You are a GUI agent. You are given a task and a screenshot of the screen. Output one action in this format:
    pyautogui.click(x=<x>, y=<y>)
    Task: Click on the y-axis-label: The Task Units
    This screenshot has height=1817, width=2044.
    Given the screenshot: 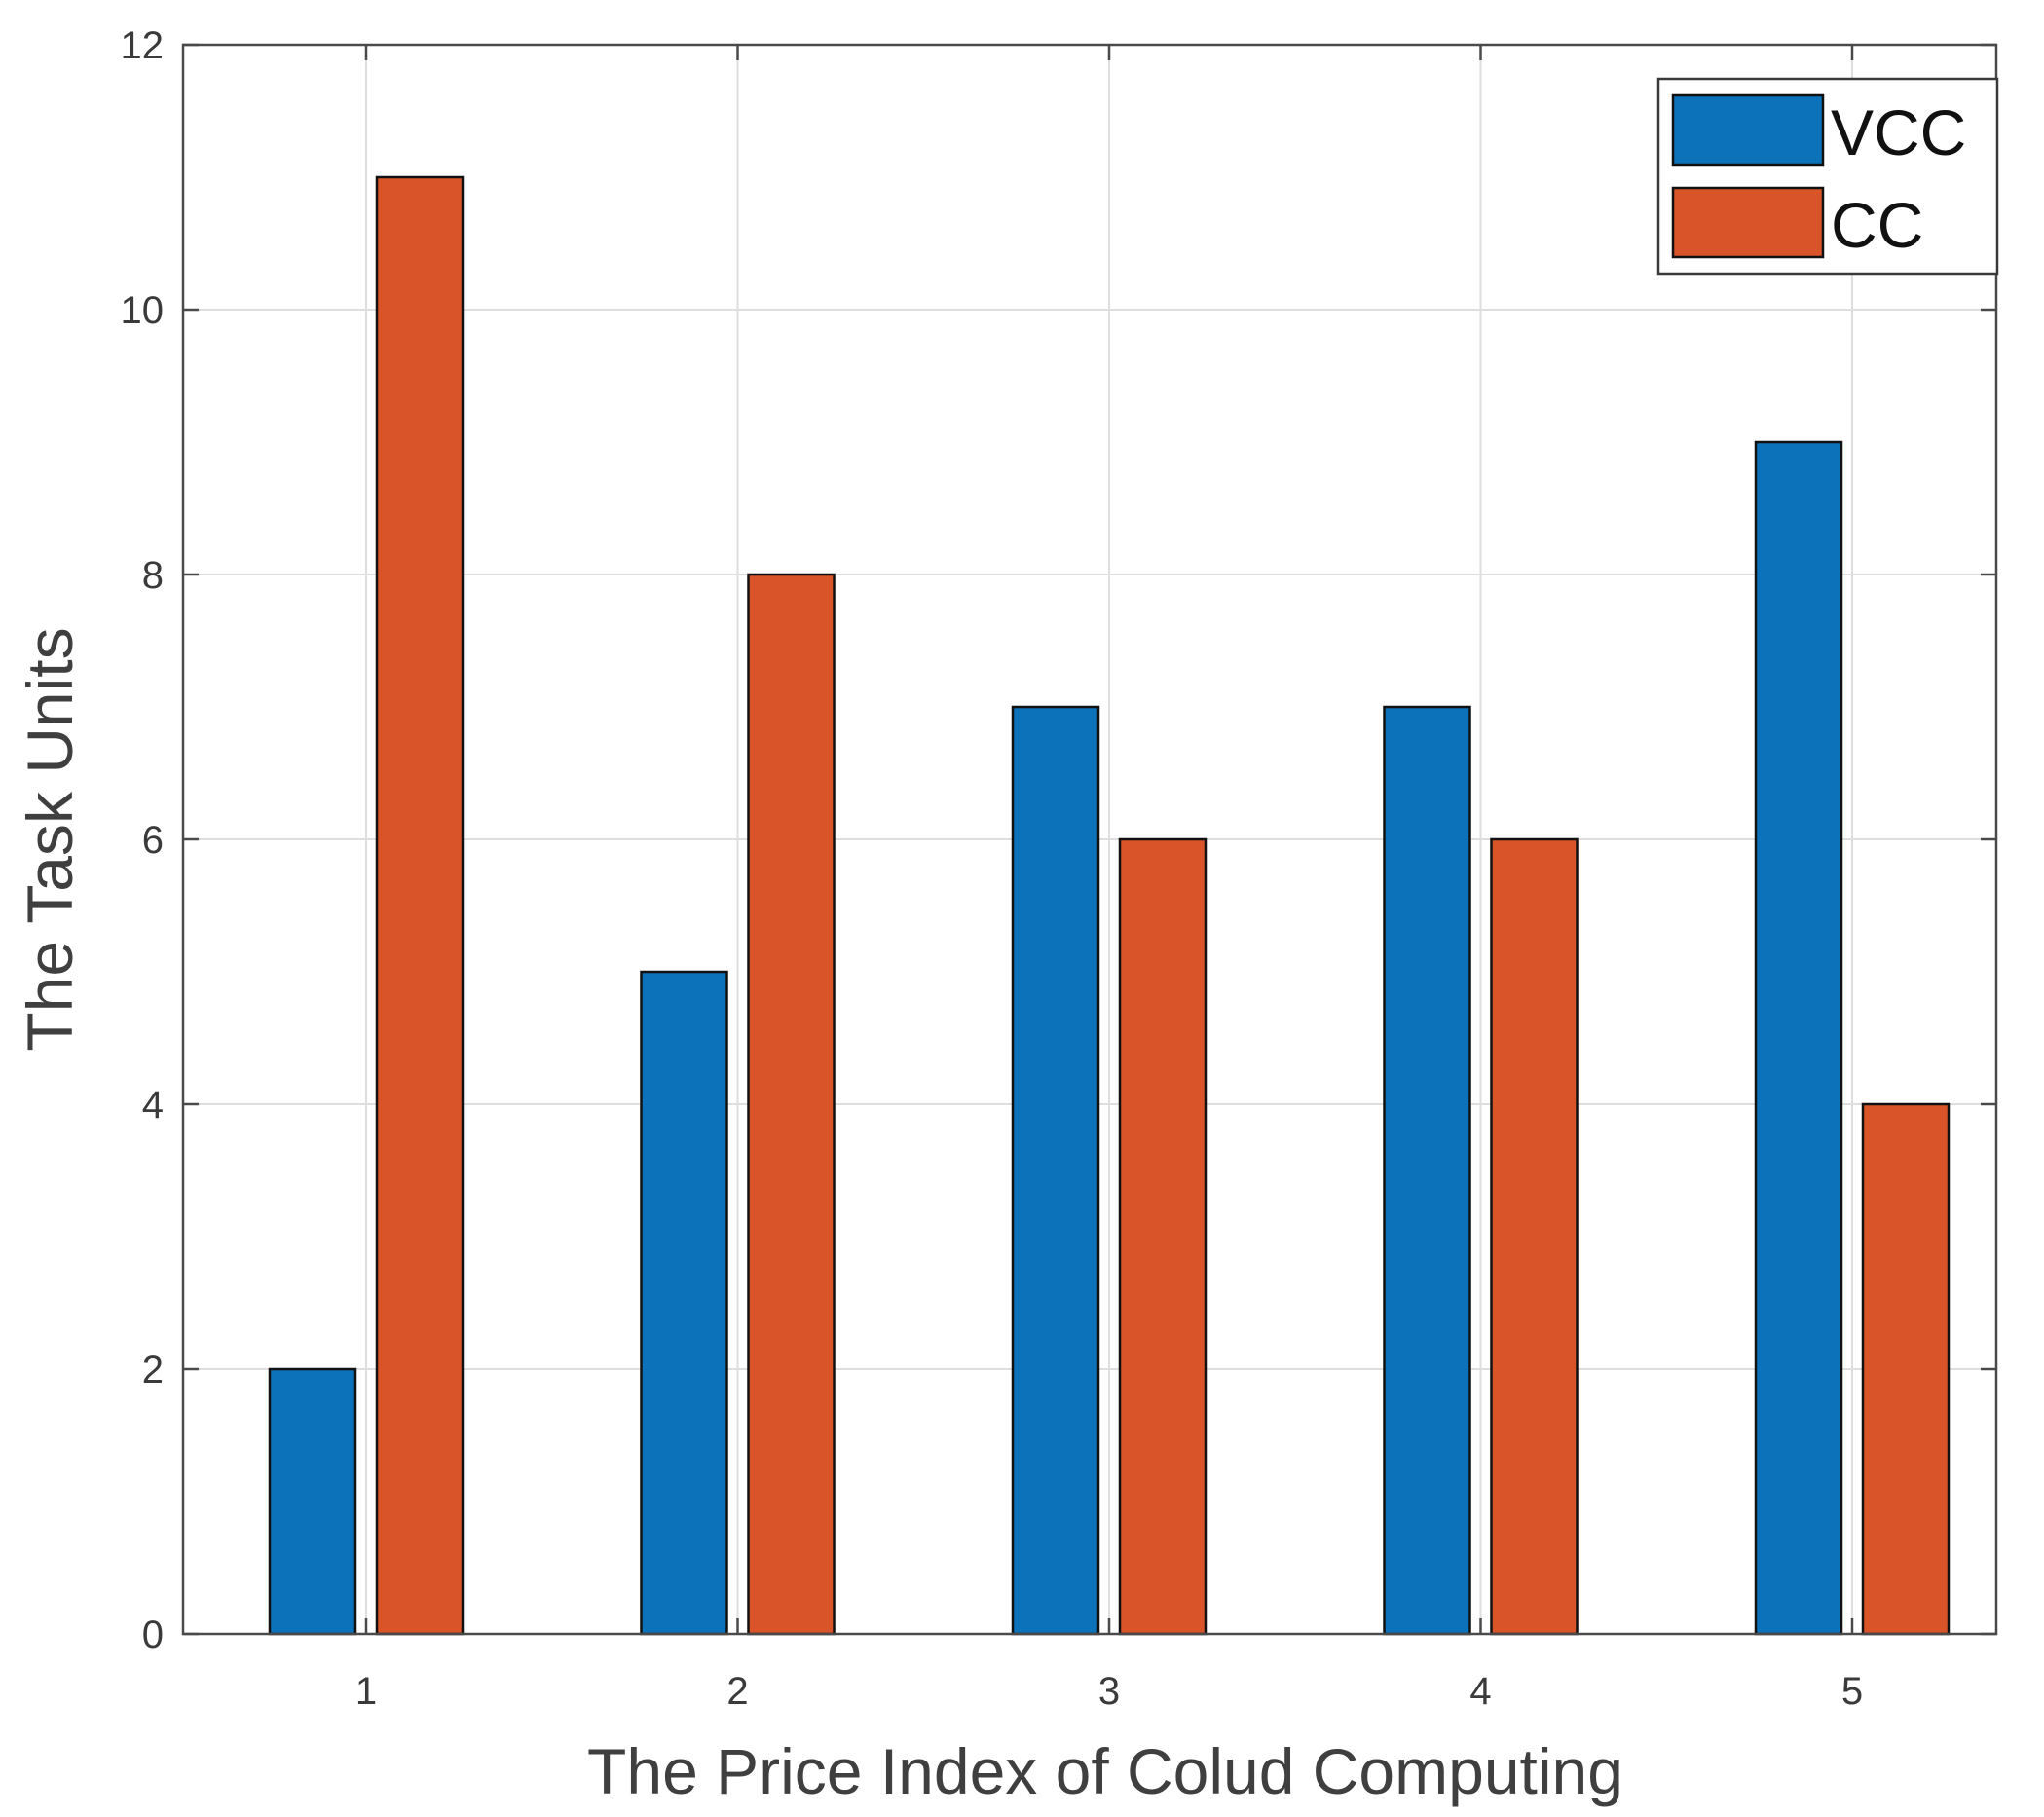 What is the action you would take?
    pyautogui.click(x=50, y=839)
    